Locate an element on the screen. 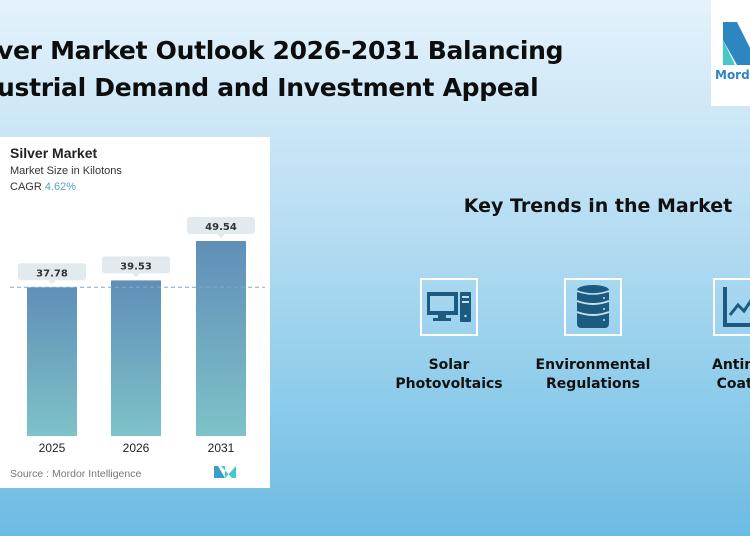  cagr-value: 4.62% is located at coordinates (60, 187).